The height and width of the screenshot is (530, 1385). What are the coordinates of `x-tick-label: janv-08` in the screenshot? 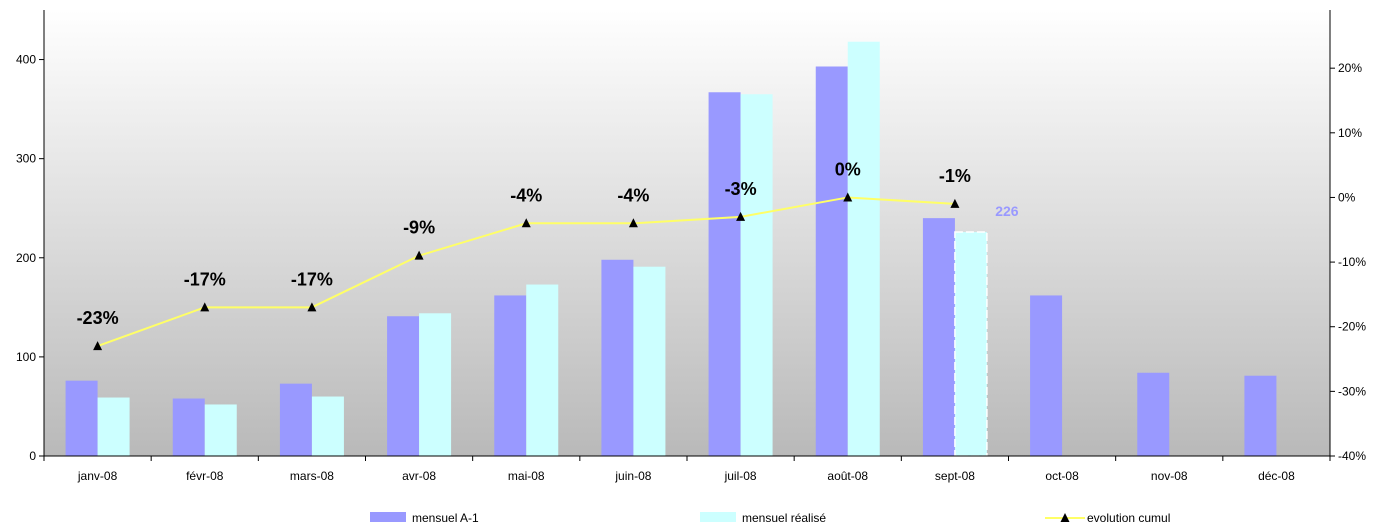 It's located at (97, 476).